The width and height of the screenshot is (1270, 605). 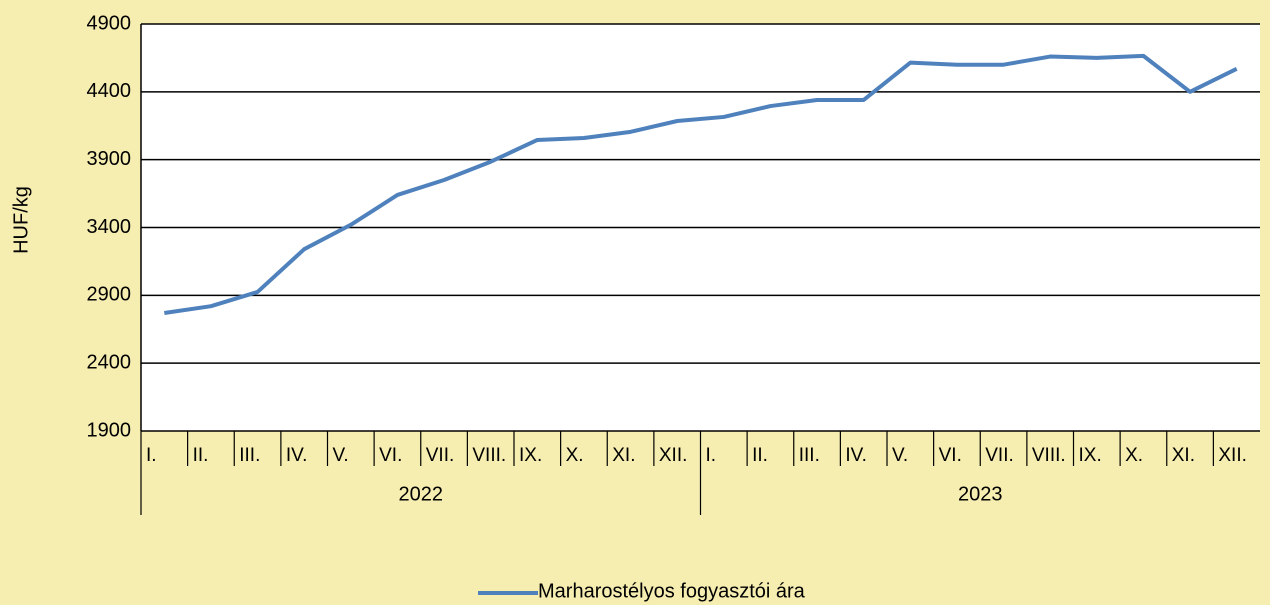 What do you see at coordinates (109, 227) in the screenshot?
I see `y-tick-label: 3400` at bounding box center [109, 227].